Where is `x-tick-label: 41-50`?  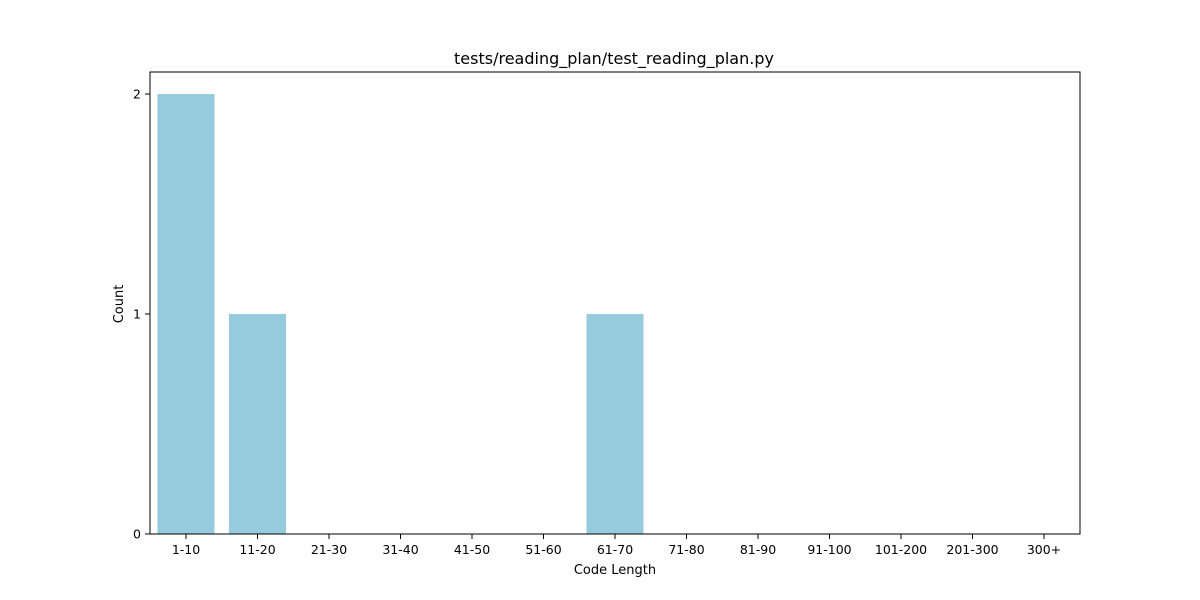
x-tick-label: 41-50 is located at coordinates (472, 549).